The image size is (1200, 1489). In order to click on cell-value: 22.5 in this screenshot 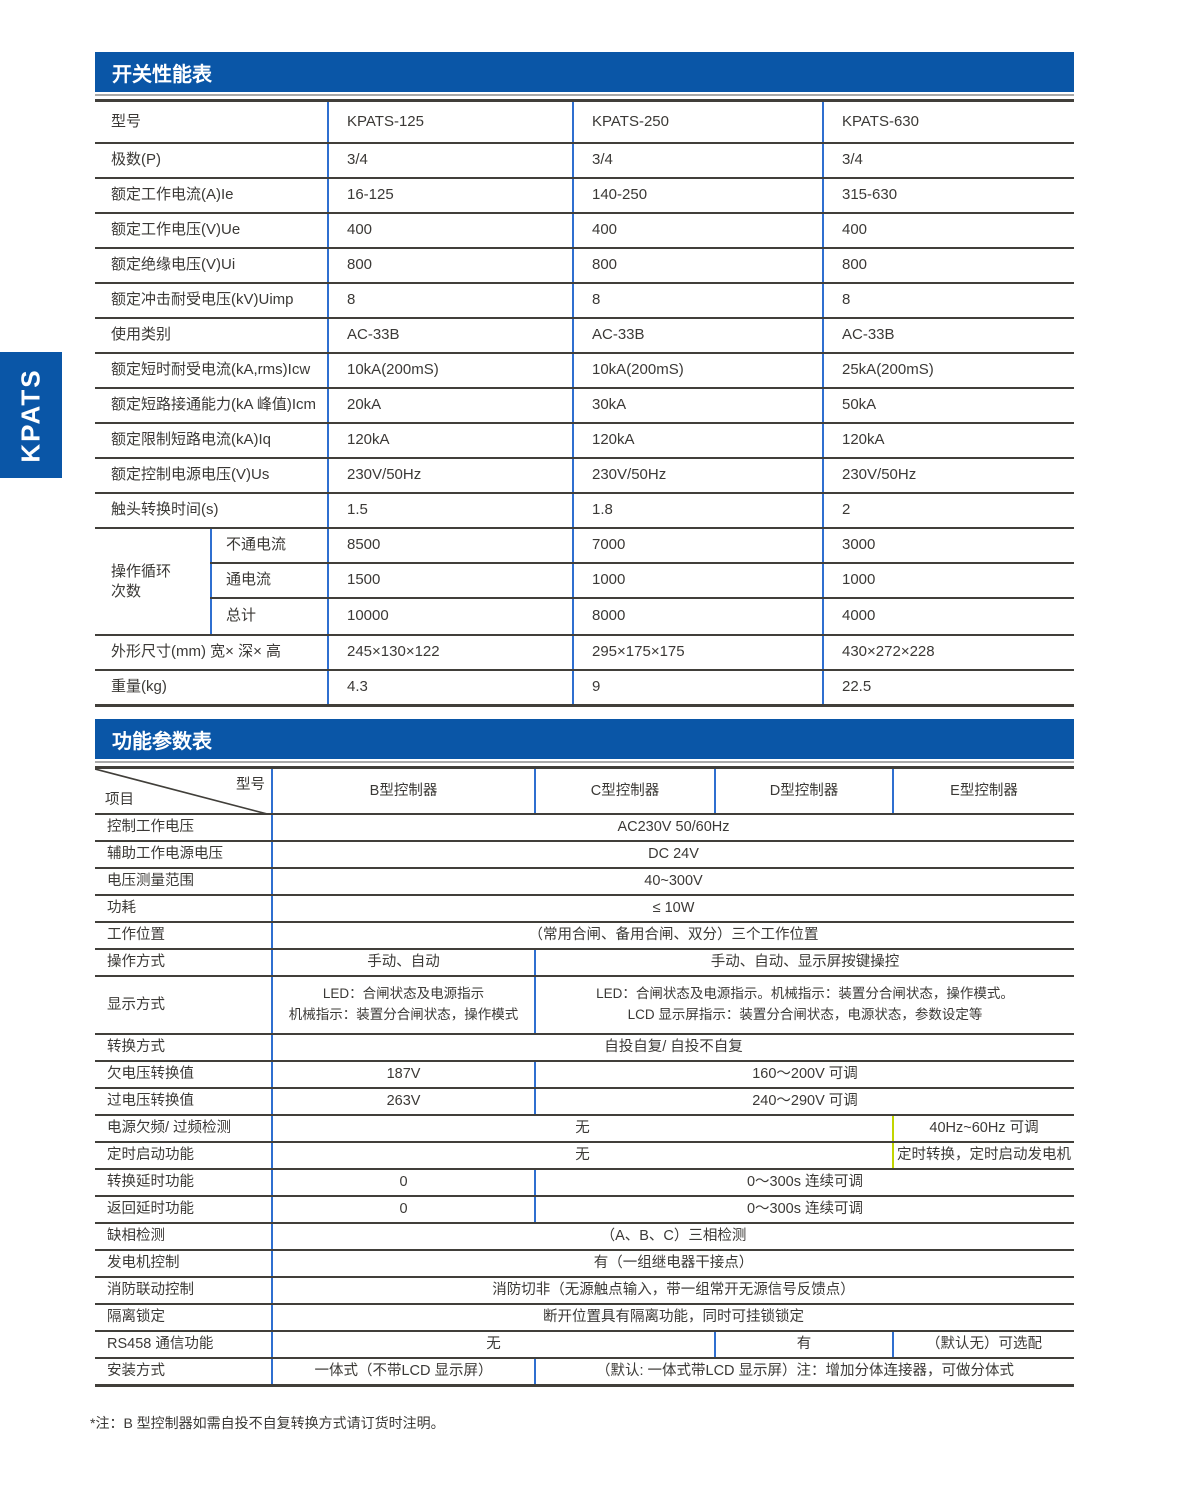, I will do `click(948, 687)`.